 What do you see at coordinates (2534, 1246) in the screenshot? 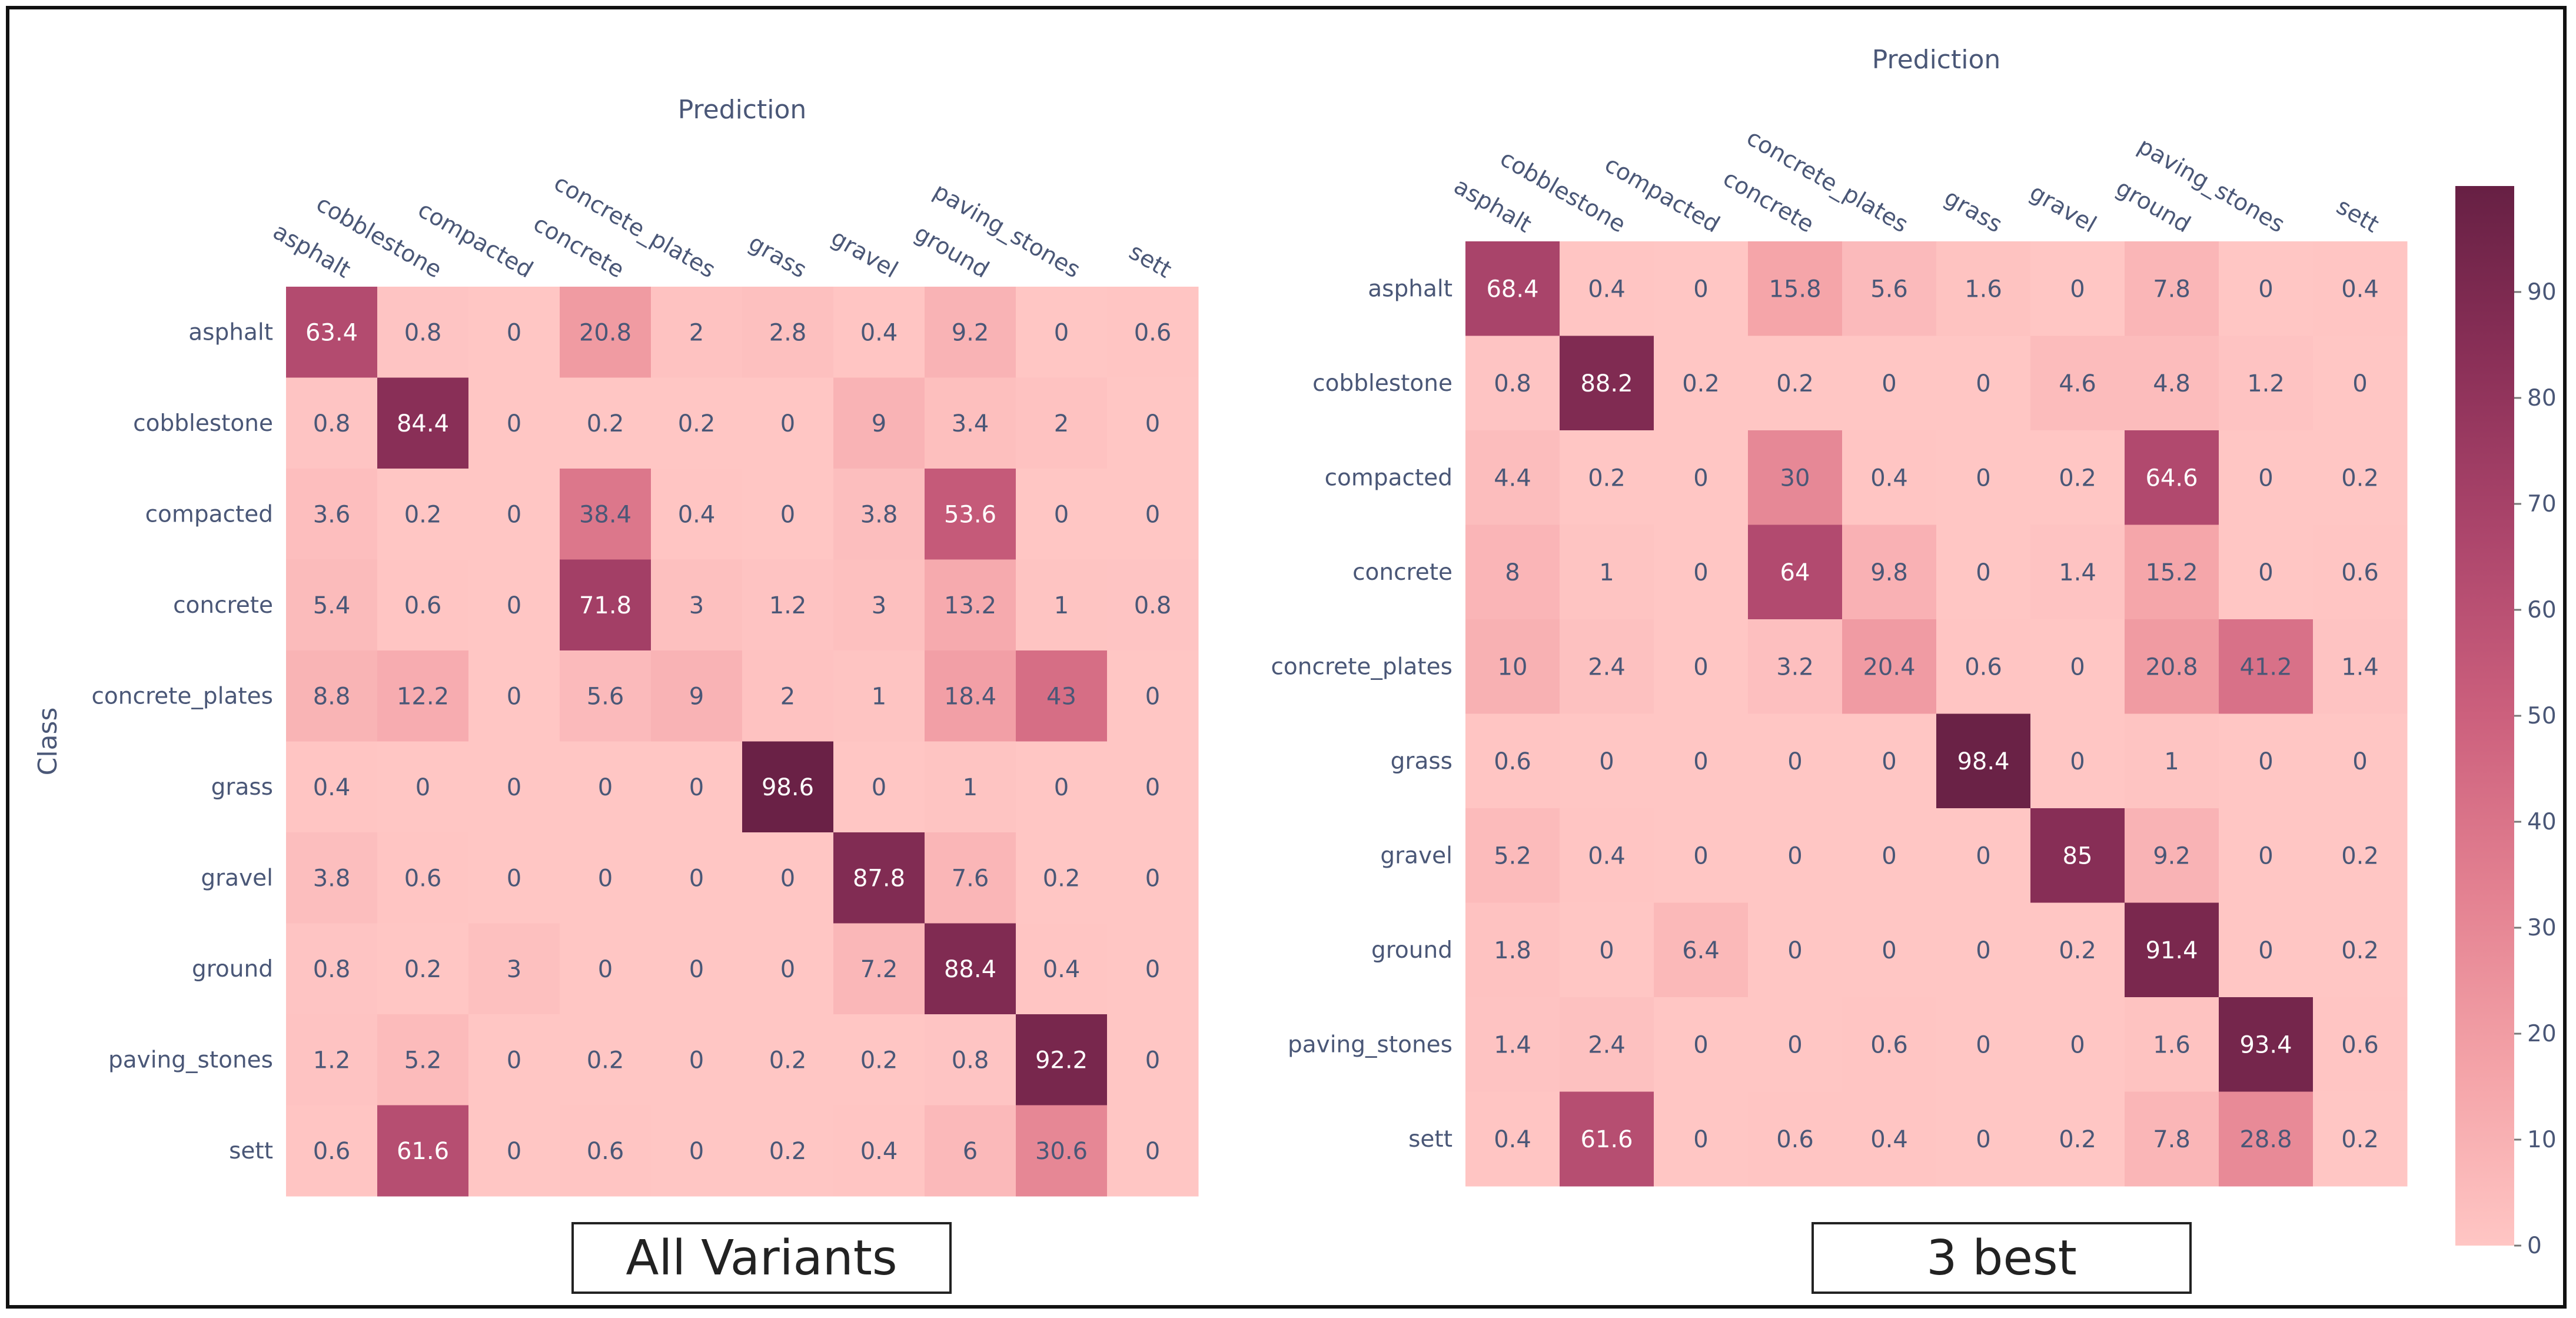
I see `colorbar-tick-label: 0` at bounding box center [2534, 1246].